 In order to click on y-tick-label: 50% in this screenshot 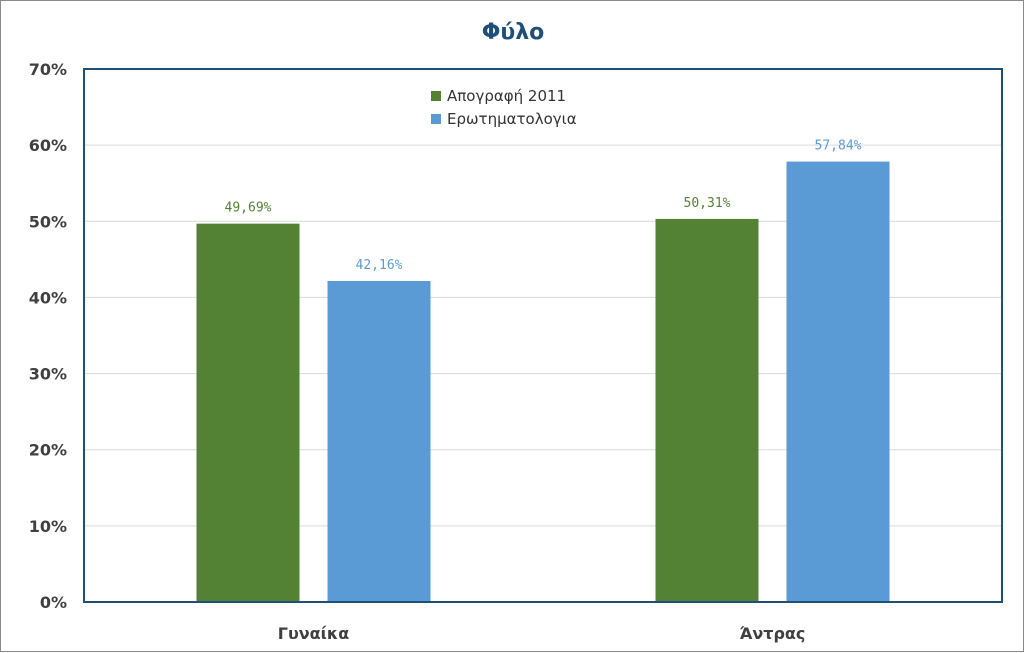, I will do `click(48, 221)`.